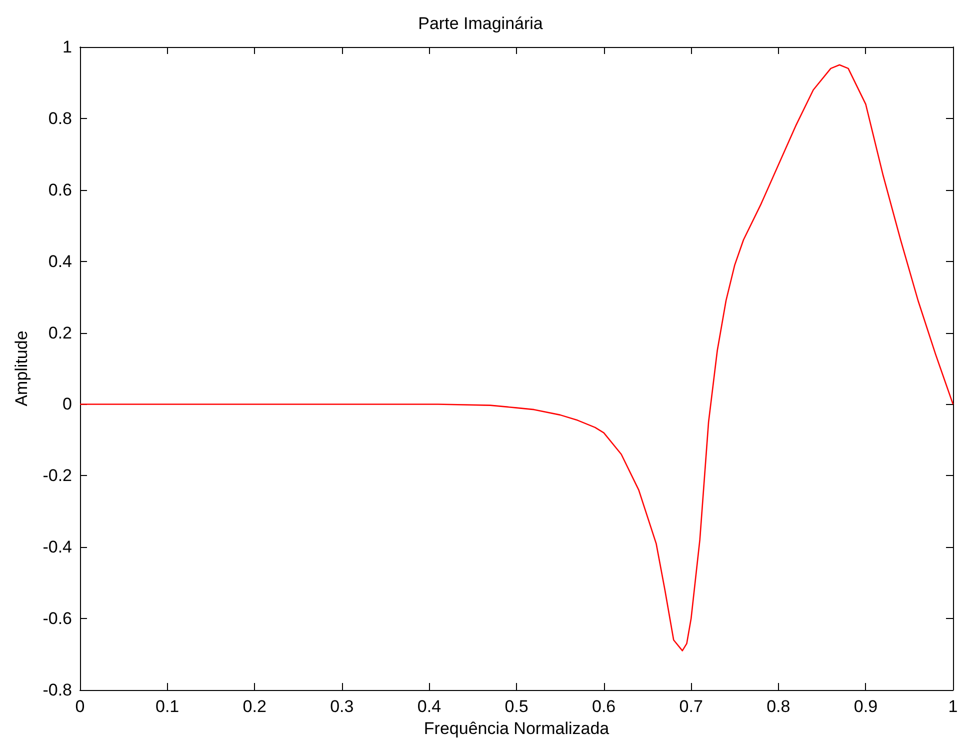  I want to click on x-tick-label: 0.4, so click(429, 706).